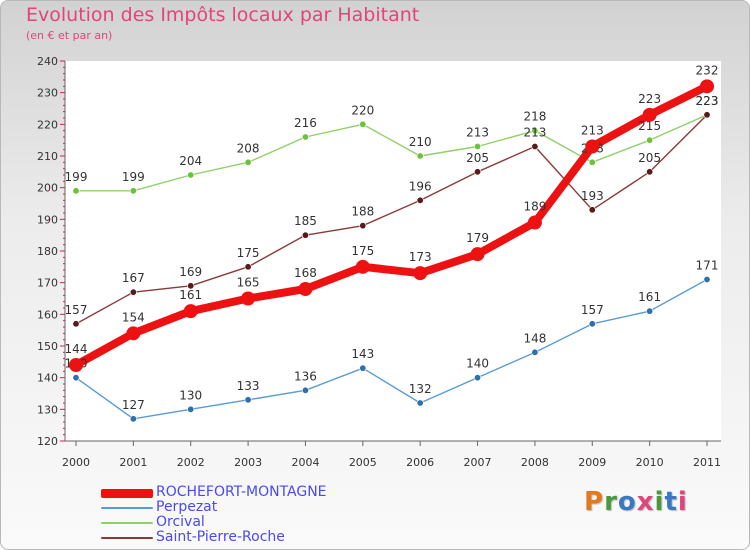 Image resolution: width=750 pixels, height=550 pixels. Describe the element at coordinates (477, 364) in the screenshot. I see `data-label-perpezat: 140` at that location.